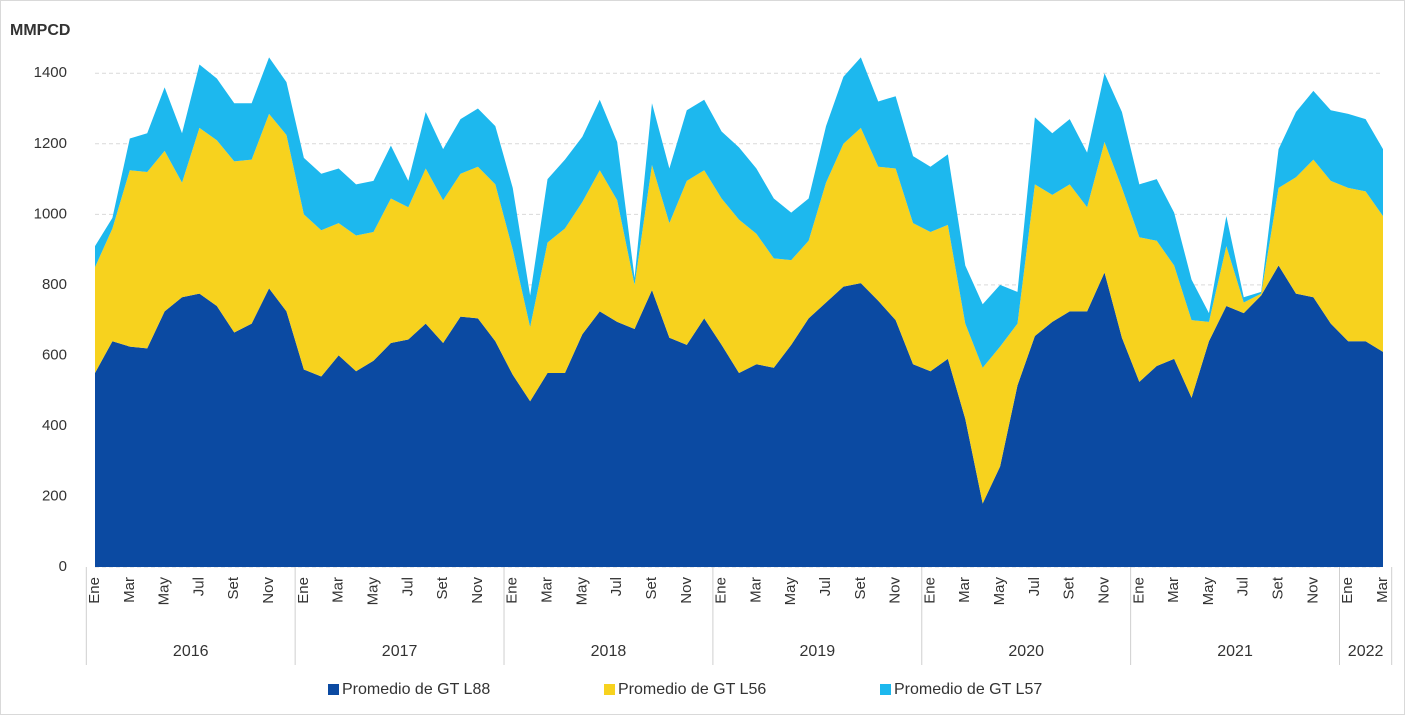  Describe the element at coordinates (50, 213) in the screenshot. I see `y-tick-label: 1000` at that location.